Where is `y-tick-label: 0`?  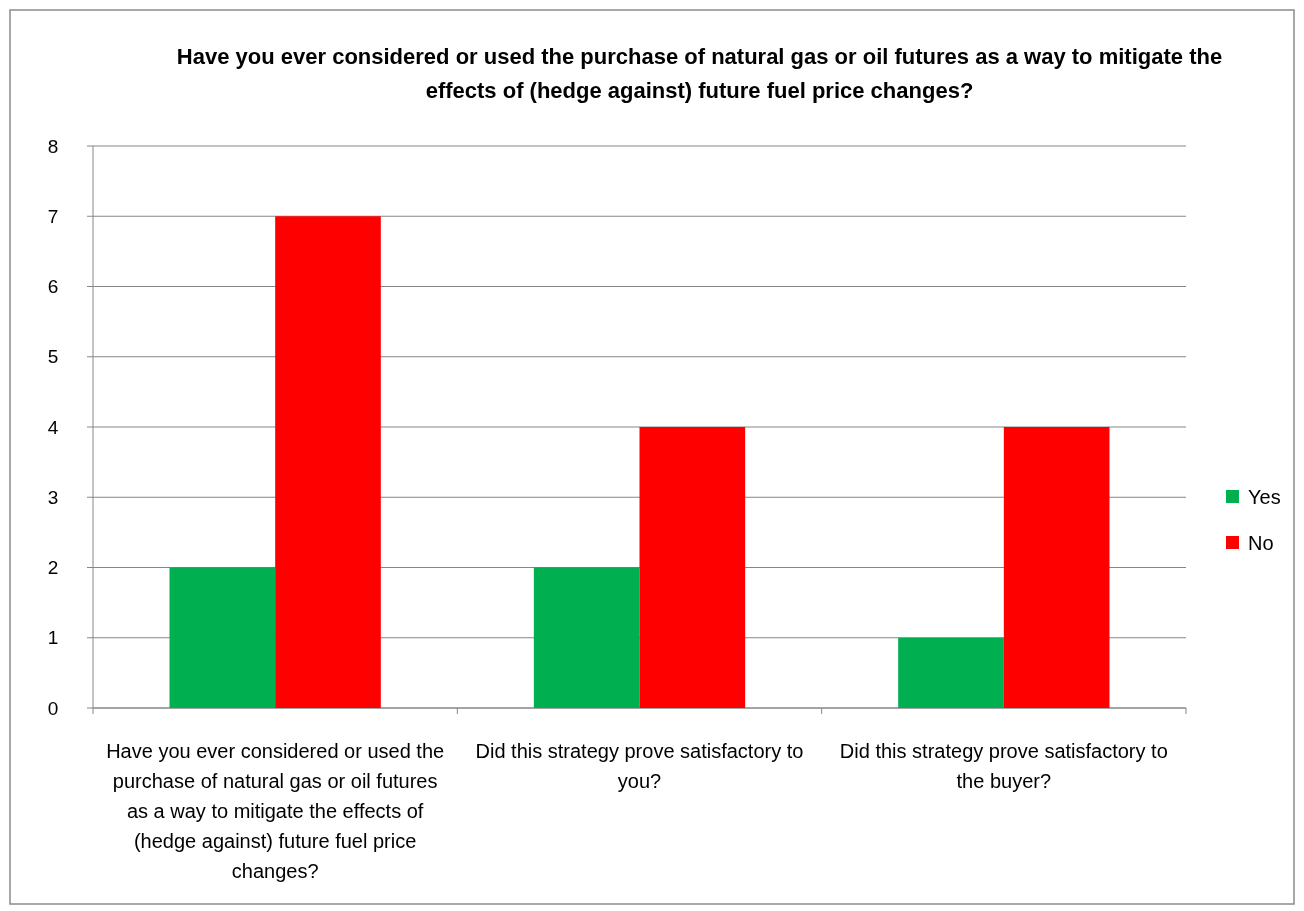
y-tick-label: 0 is located at coordinates (53, 708).